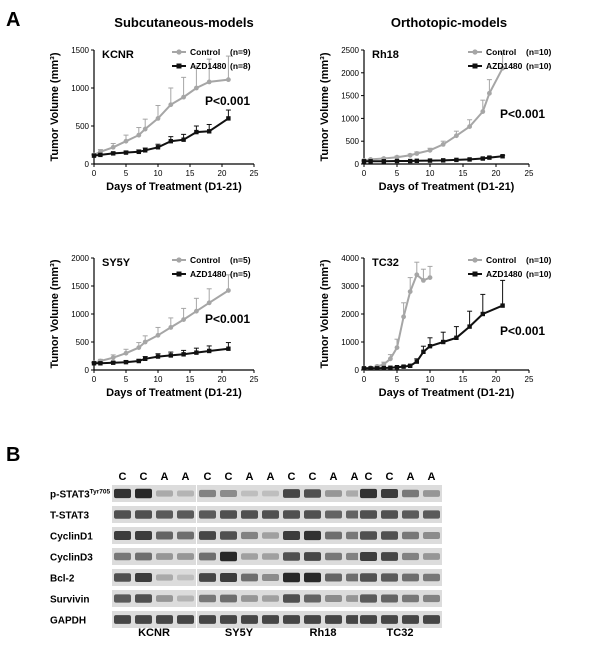  What do you see at coordinates (397, 321) in the screenshot?
I see `series-line` at bounding box center [397, 321].